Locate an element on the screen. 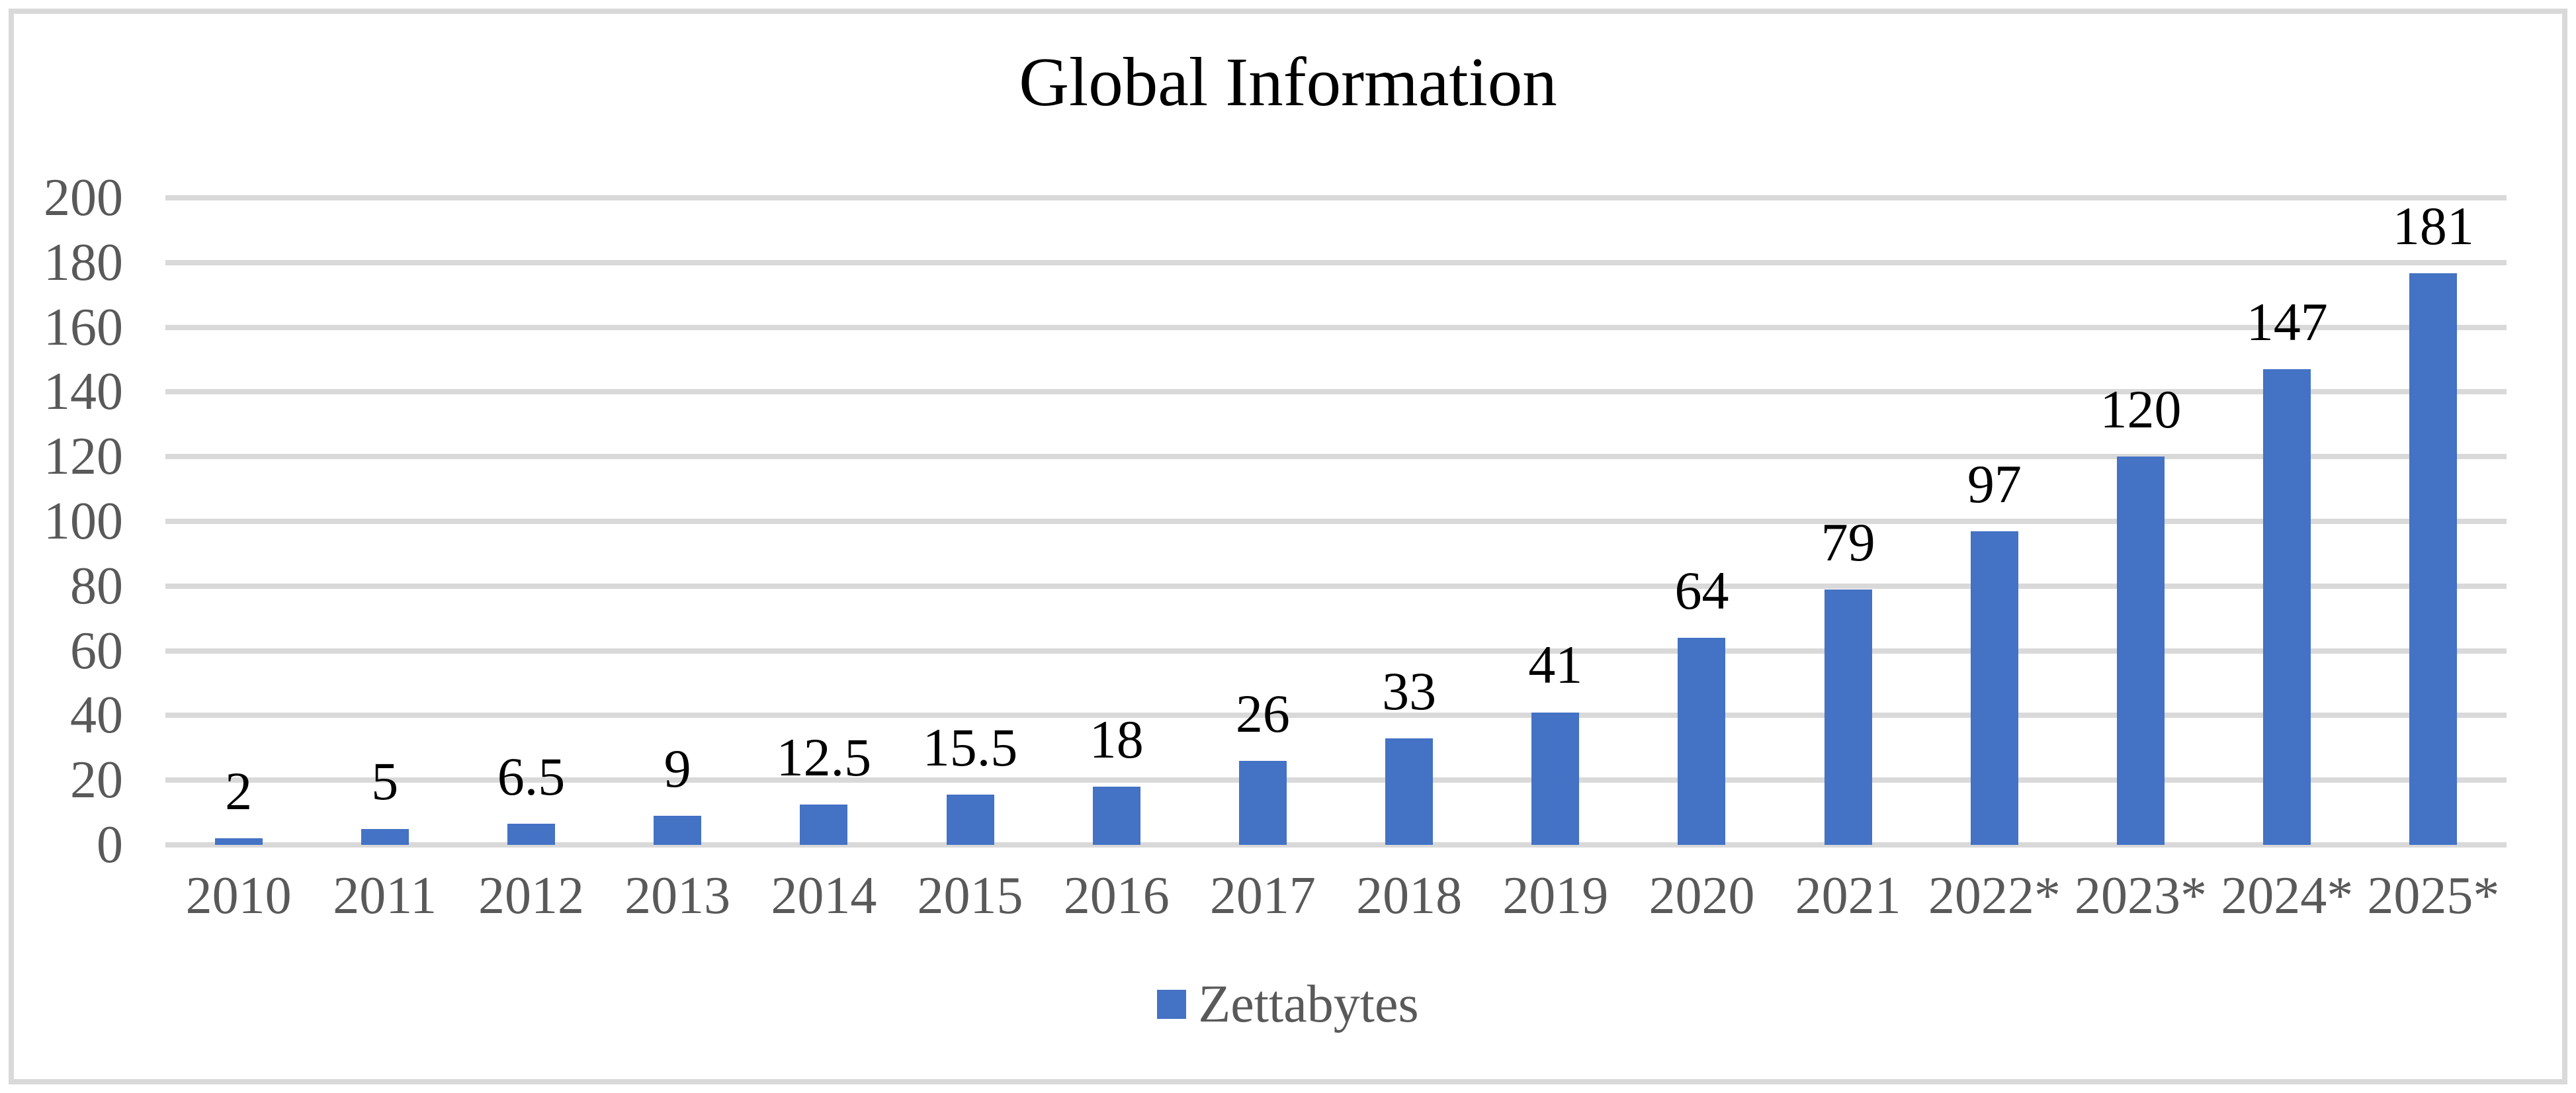 Image resolution: width=2576 pixels, height=1093 pixels. bar-group: 33 is located at coordinates (1409, 521).